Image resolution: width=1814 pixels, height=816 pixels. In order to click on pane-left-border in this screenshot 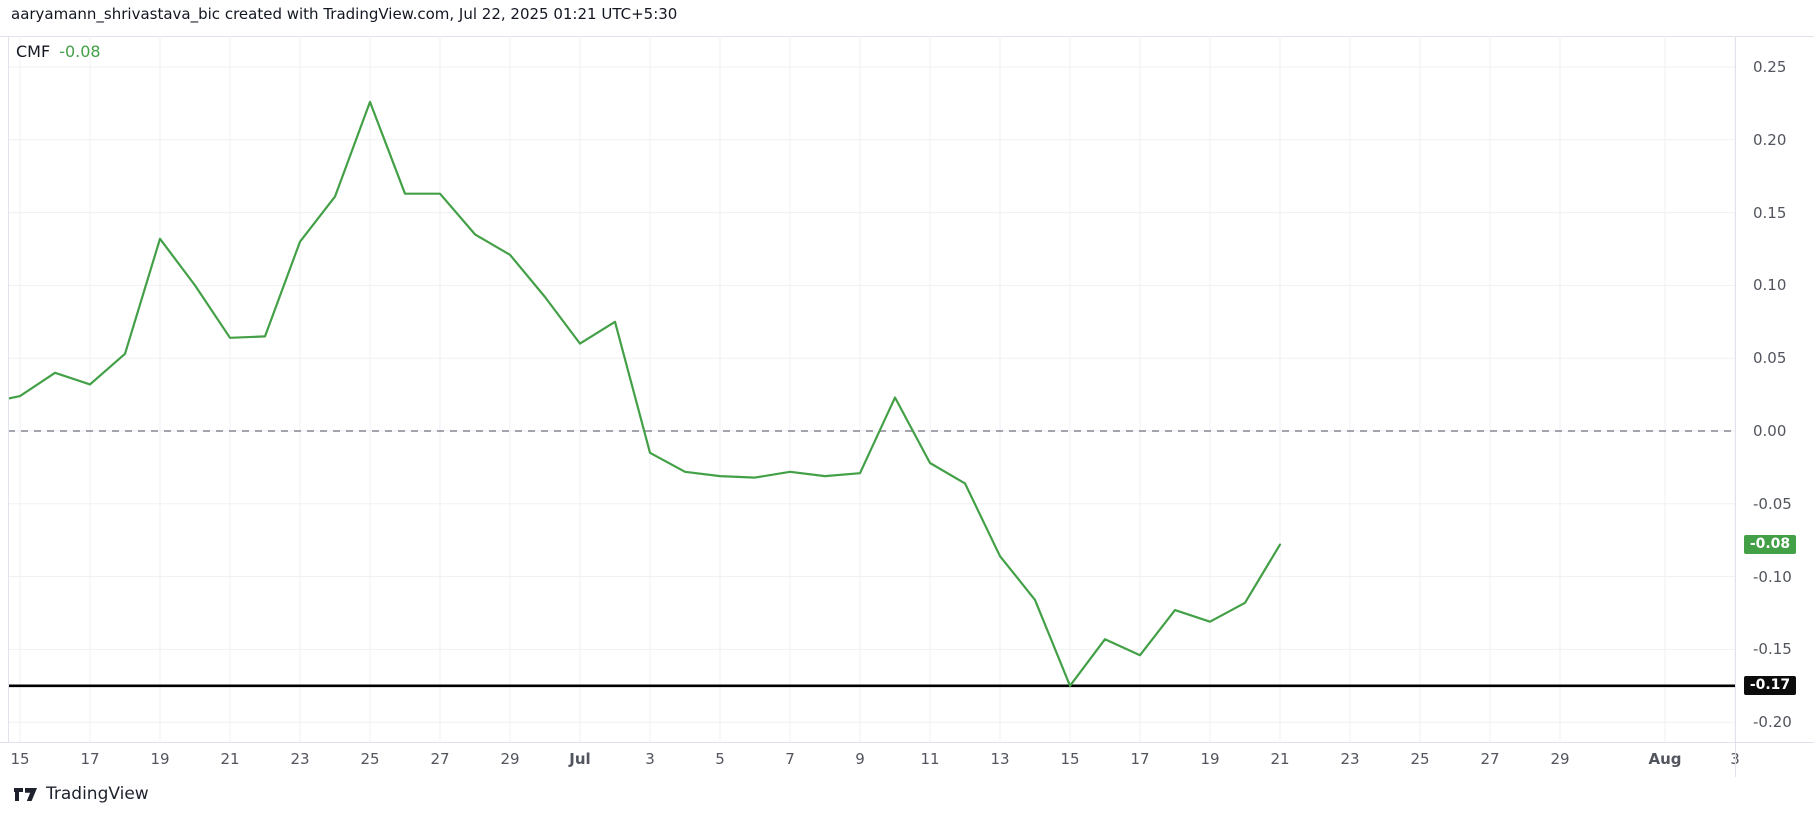, I will do `click(8, 389)`.